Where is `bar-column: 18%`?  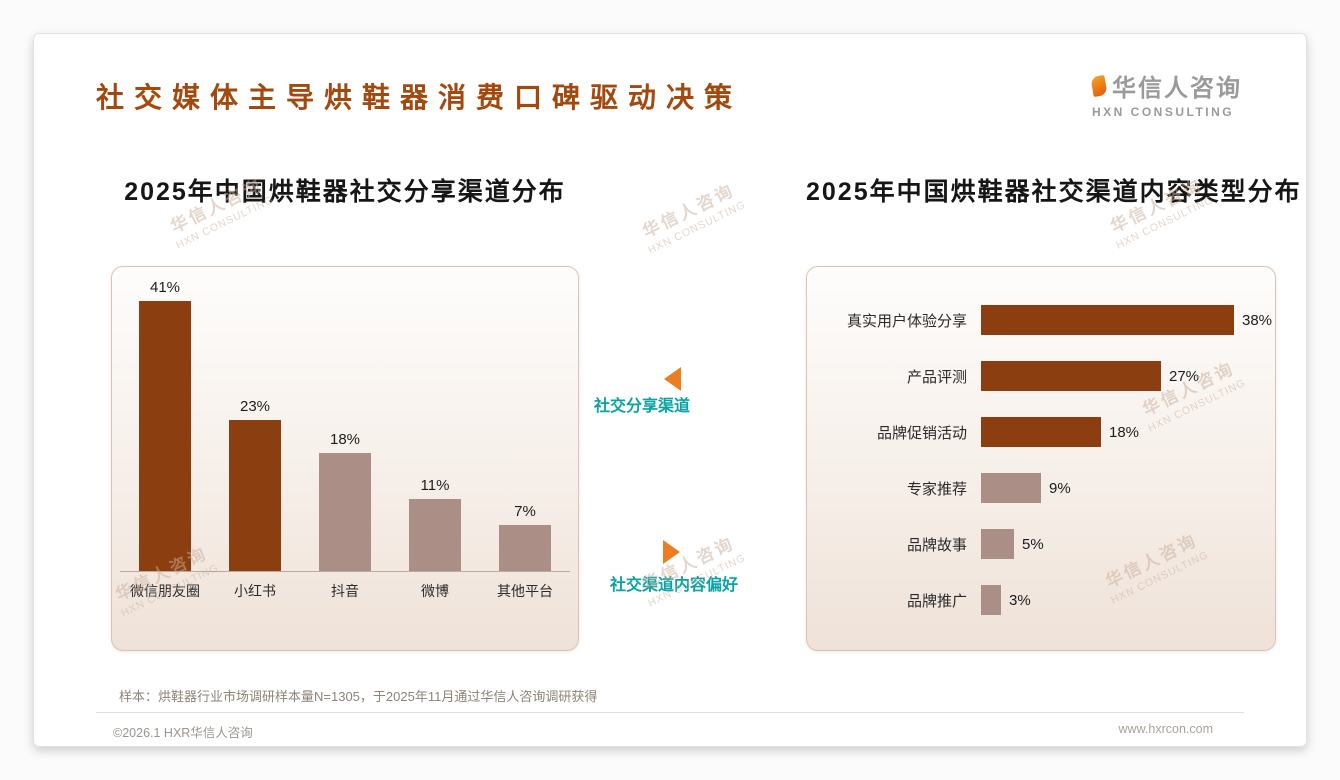 bar-column: 18% is located at coordinates (345, 501).